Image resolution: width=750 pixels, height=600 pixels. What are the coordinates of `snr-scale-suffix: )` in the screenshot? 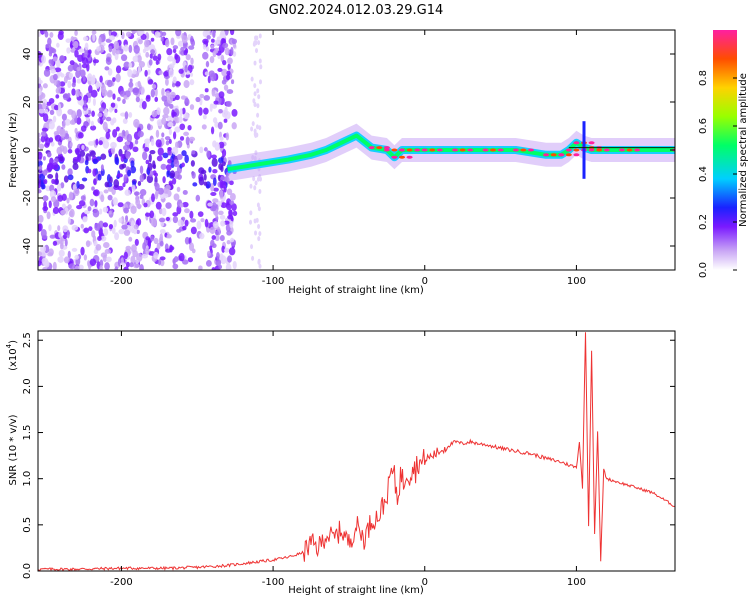 It's located at (13, 342).